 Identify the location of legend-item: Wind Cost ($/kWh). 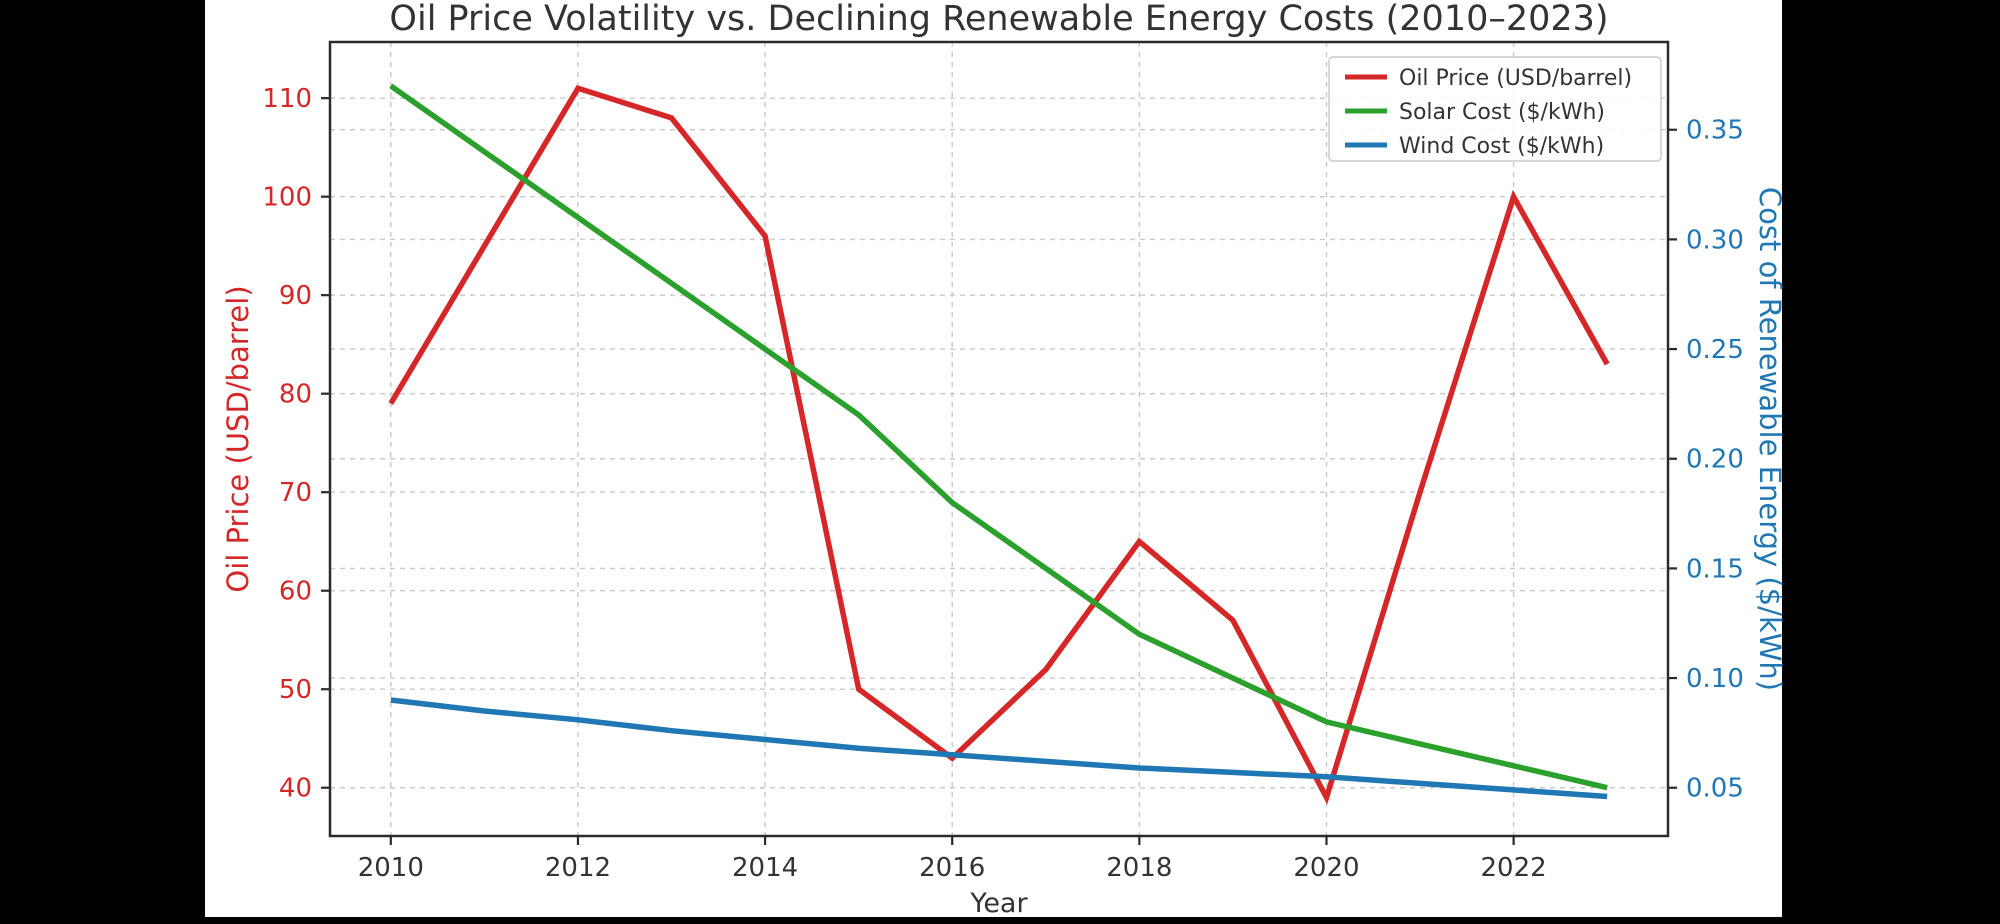
(1474, 146).